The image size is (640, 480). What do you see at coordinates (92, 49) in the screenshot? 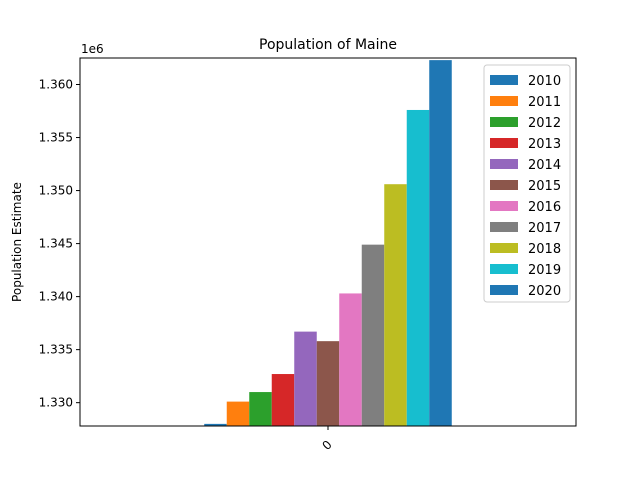
I see `y-offset-text: 1e6` at bounding box center [92, 49].